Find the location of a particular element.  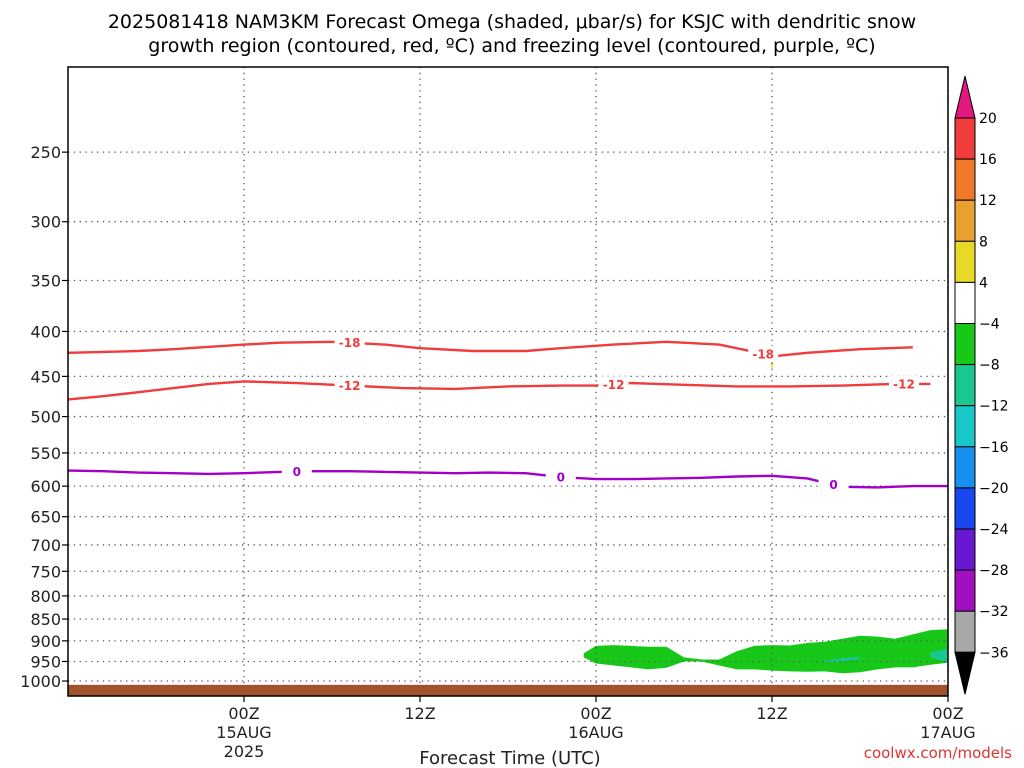

contour-label--12-0: -12 is located at coordinates (350, 386).